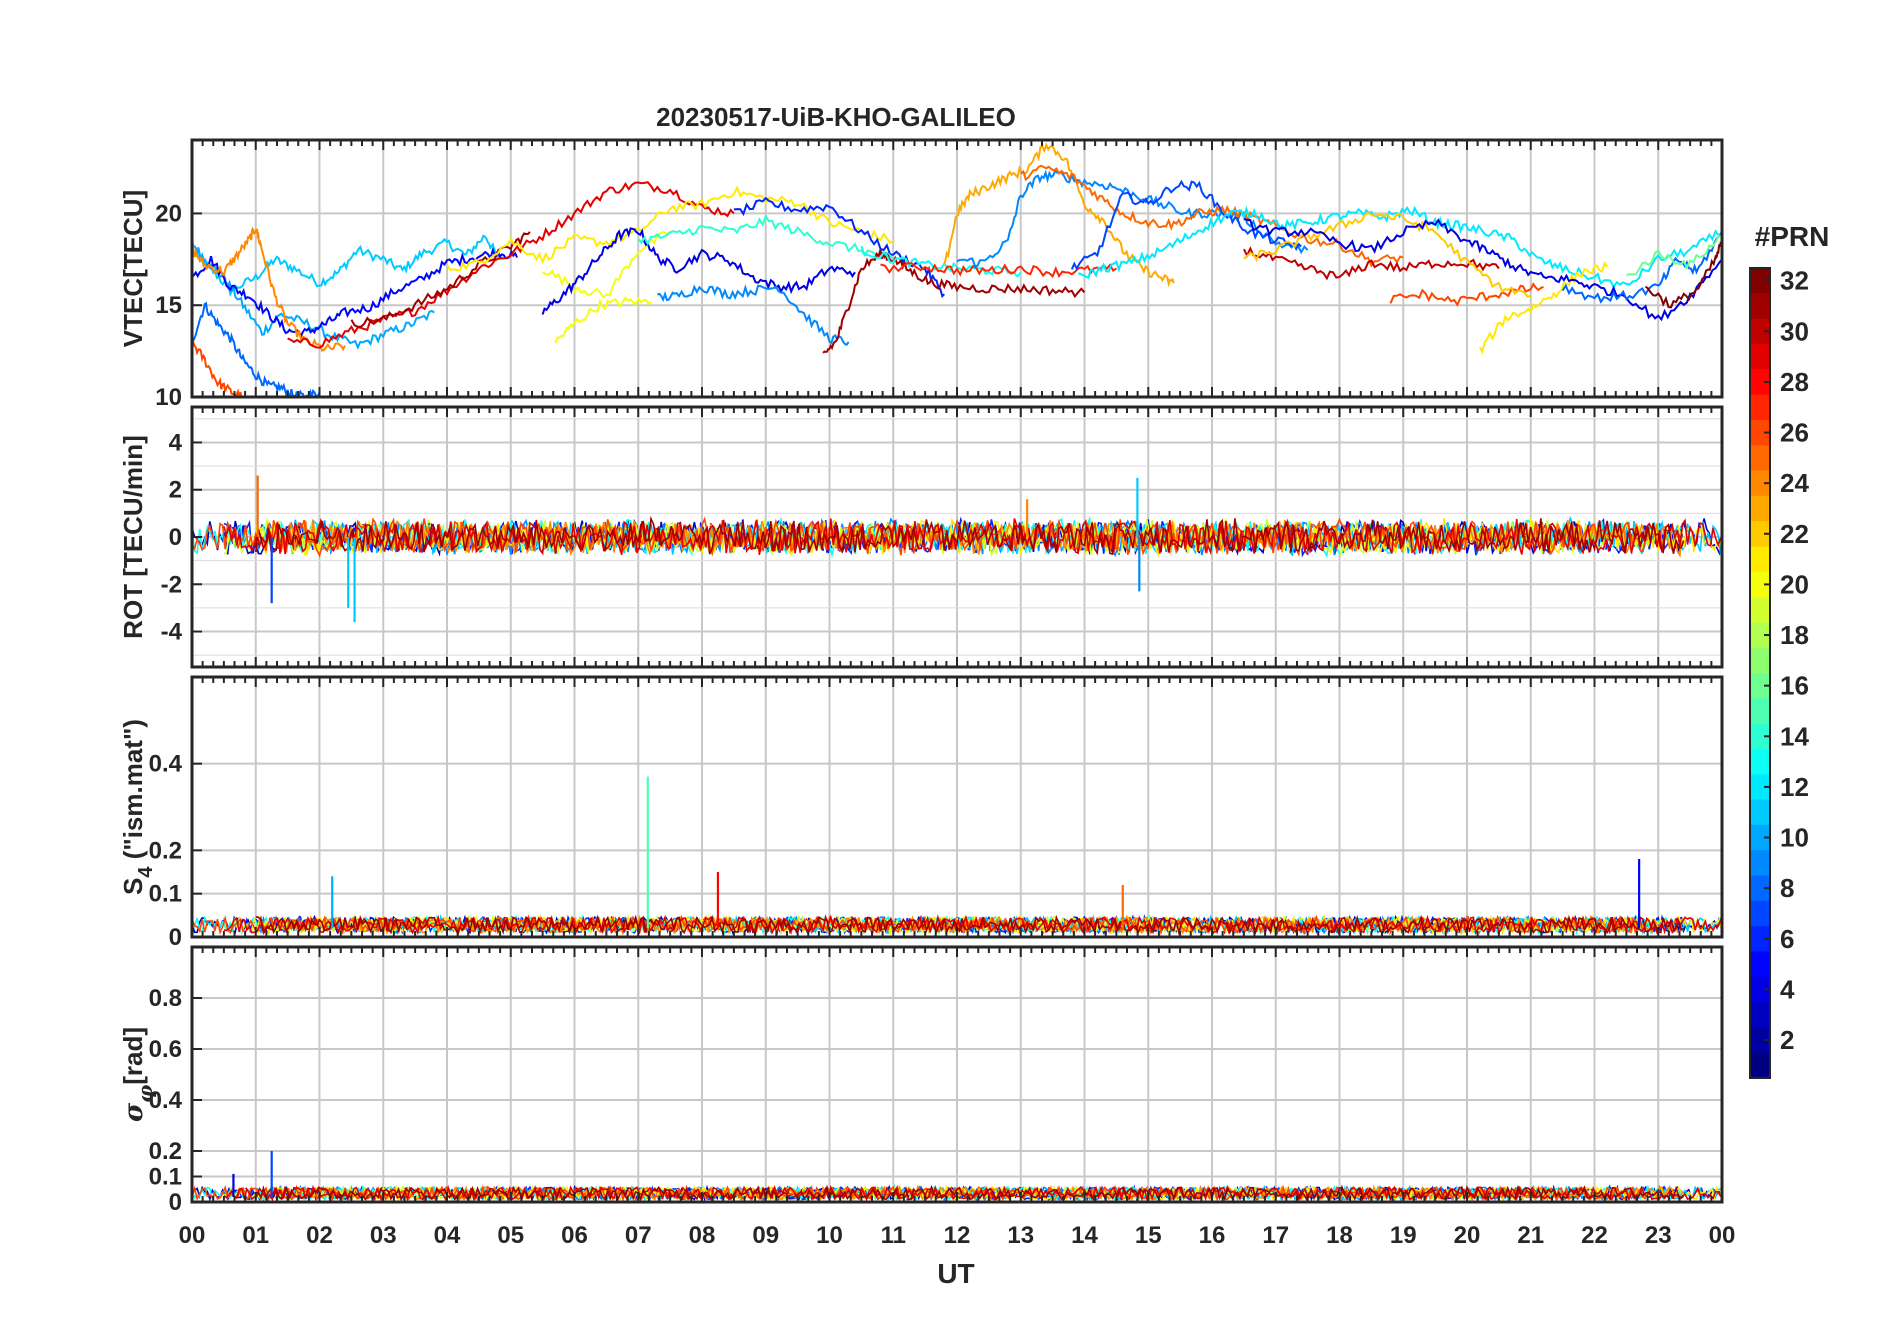 The image size is (1902, 1330). I want to click on ytick-vtec: 10, so click(168, 397).